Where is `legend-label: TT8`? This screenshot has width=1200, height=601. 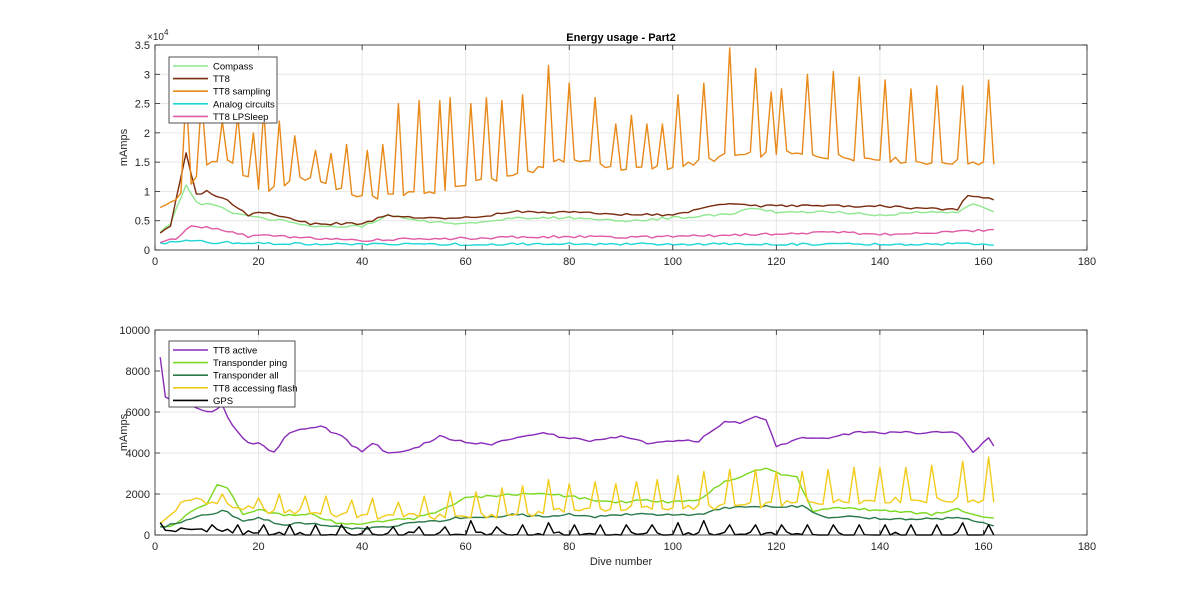 legend-label: TT8 is located at coordinates (221, 79).